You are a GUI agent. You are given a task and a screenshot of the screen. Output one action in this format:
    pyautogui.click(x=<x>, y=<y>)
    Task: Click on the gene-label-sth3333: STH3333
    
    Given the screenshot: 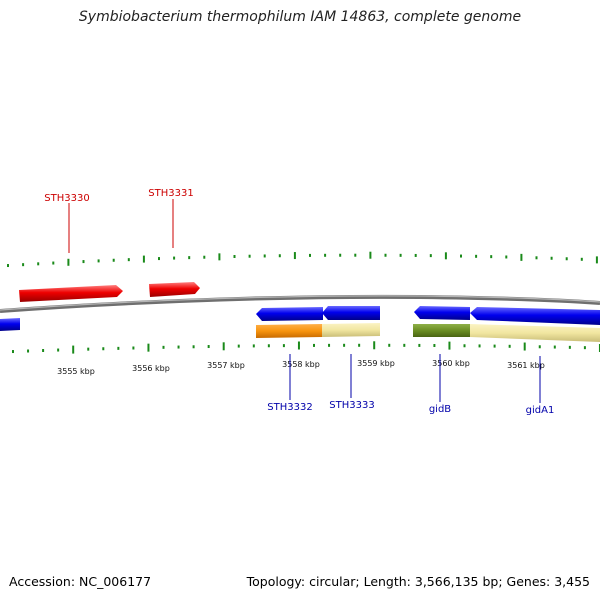 What is the action you would take?
    pyautogui.click(x=351, y=405)
    